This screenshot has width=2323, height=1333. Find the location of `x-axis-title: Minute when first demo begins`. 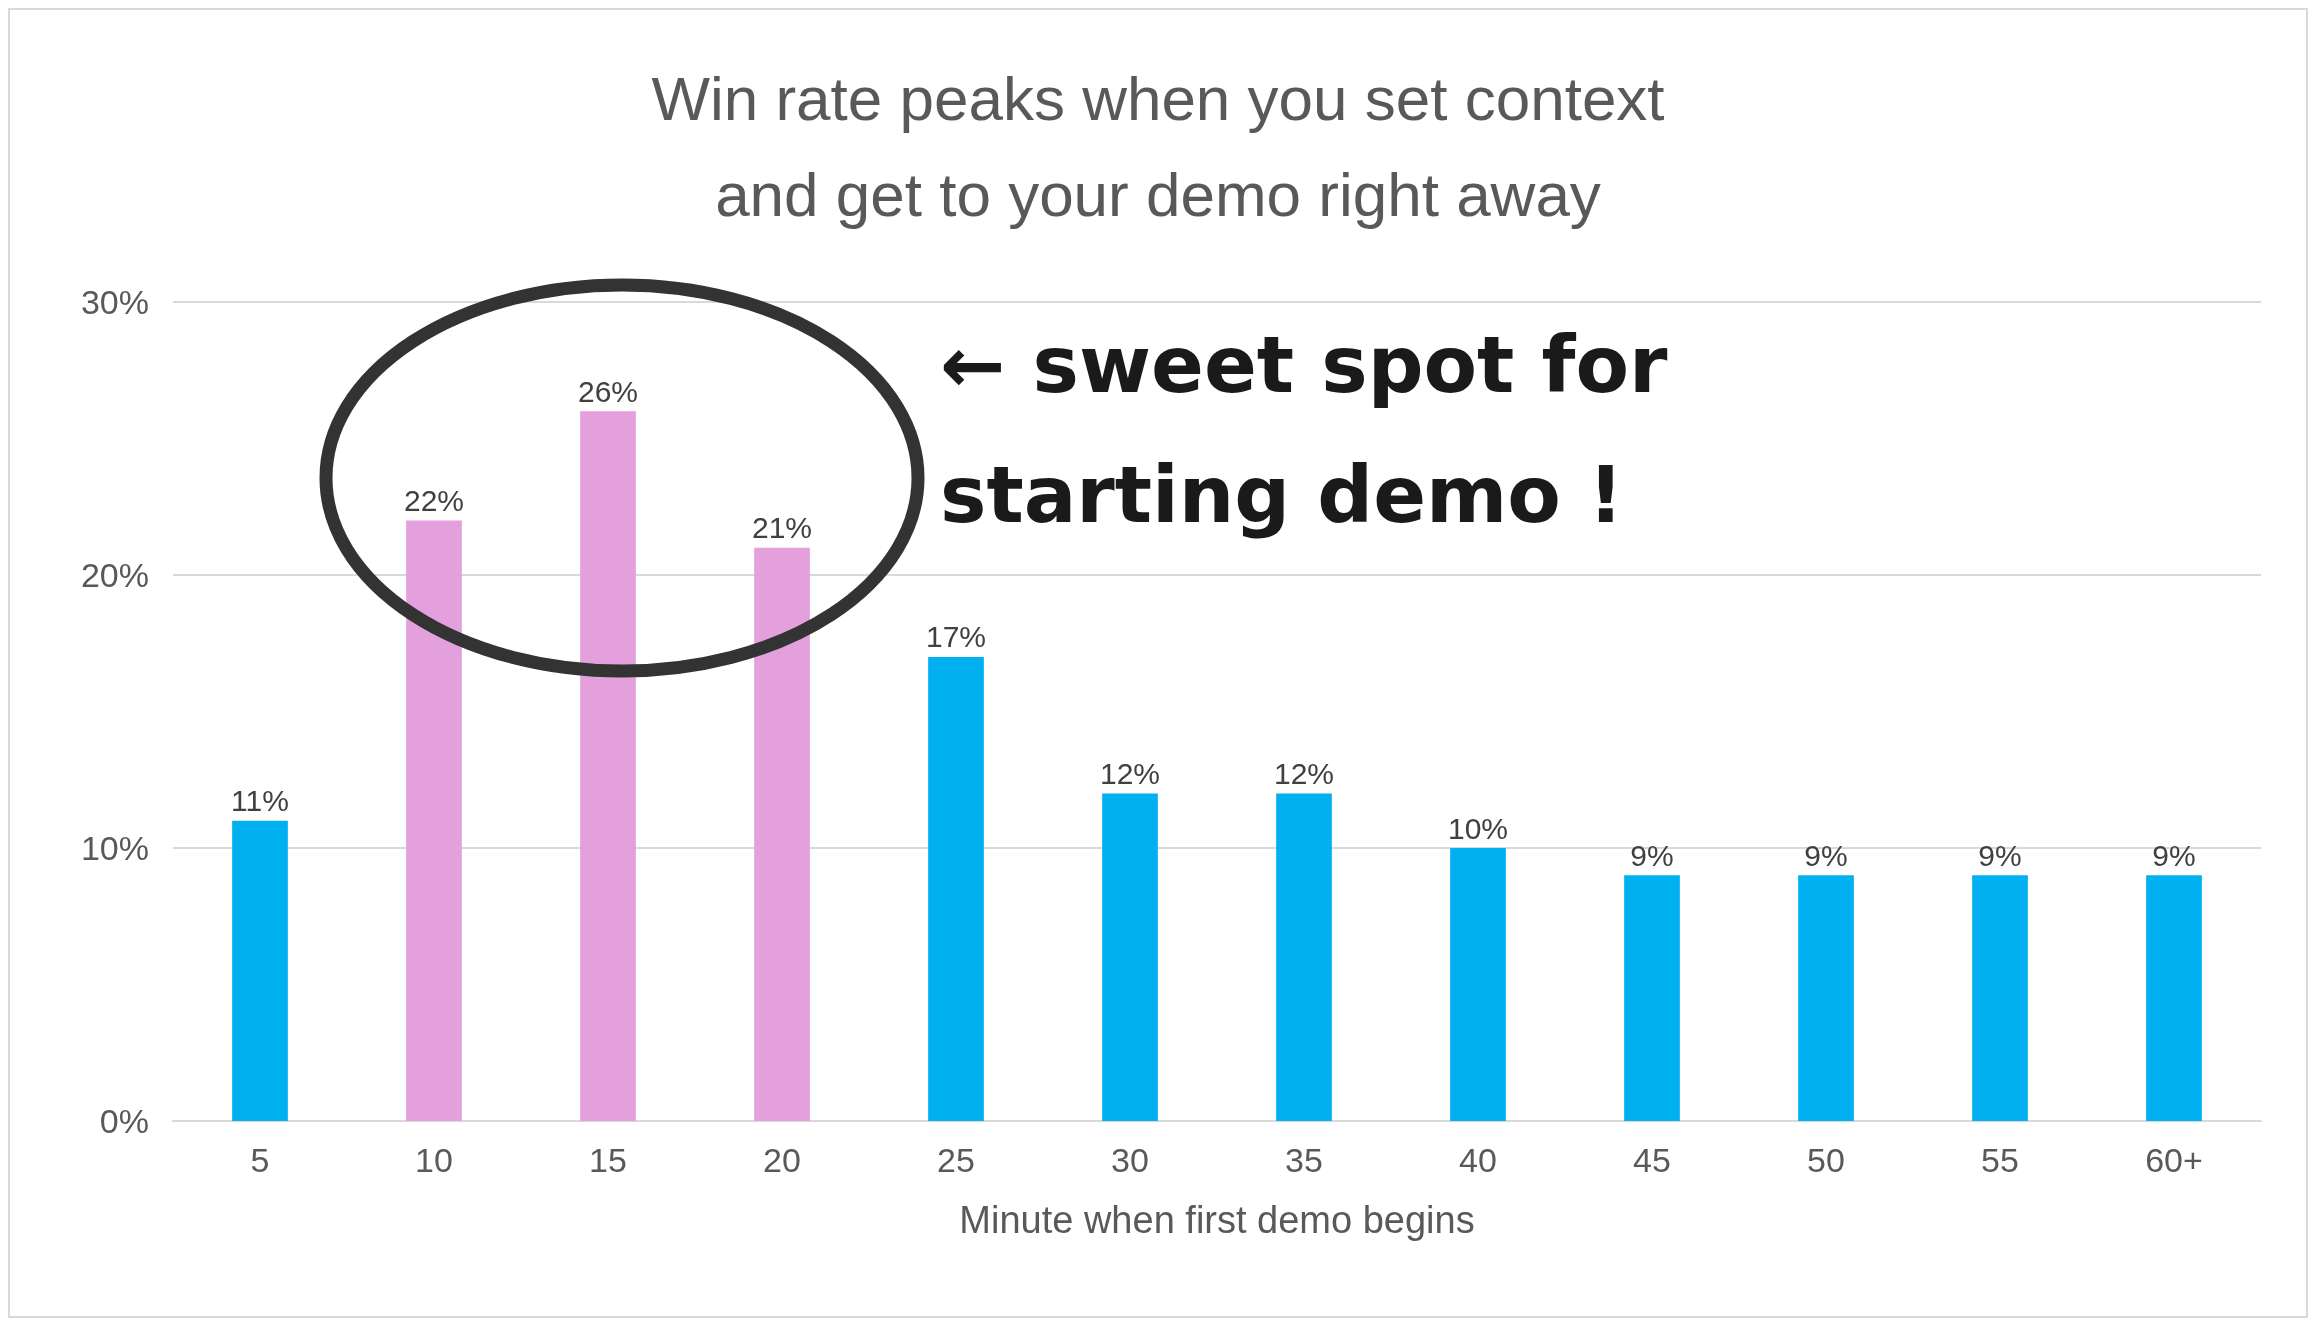

x-axis-title: Minute when first demo begins is located at coordinates (1217, 1220).